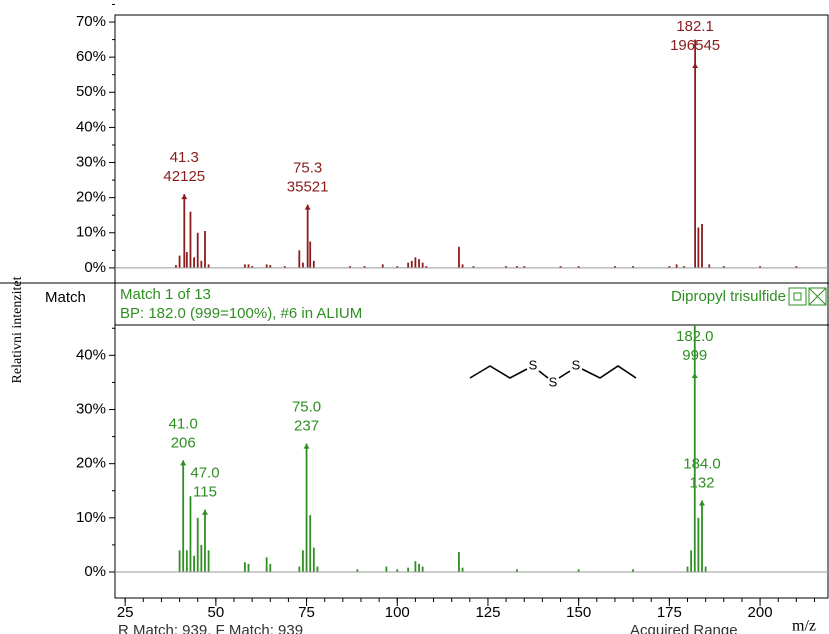  Describe the element at coordinates (487, 612) in the screenshot. I see `x-tick-label: 125` at that location.